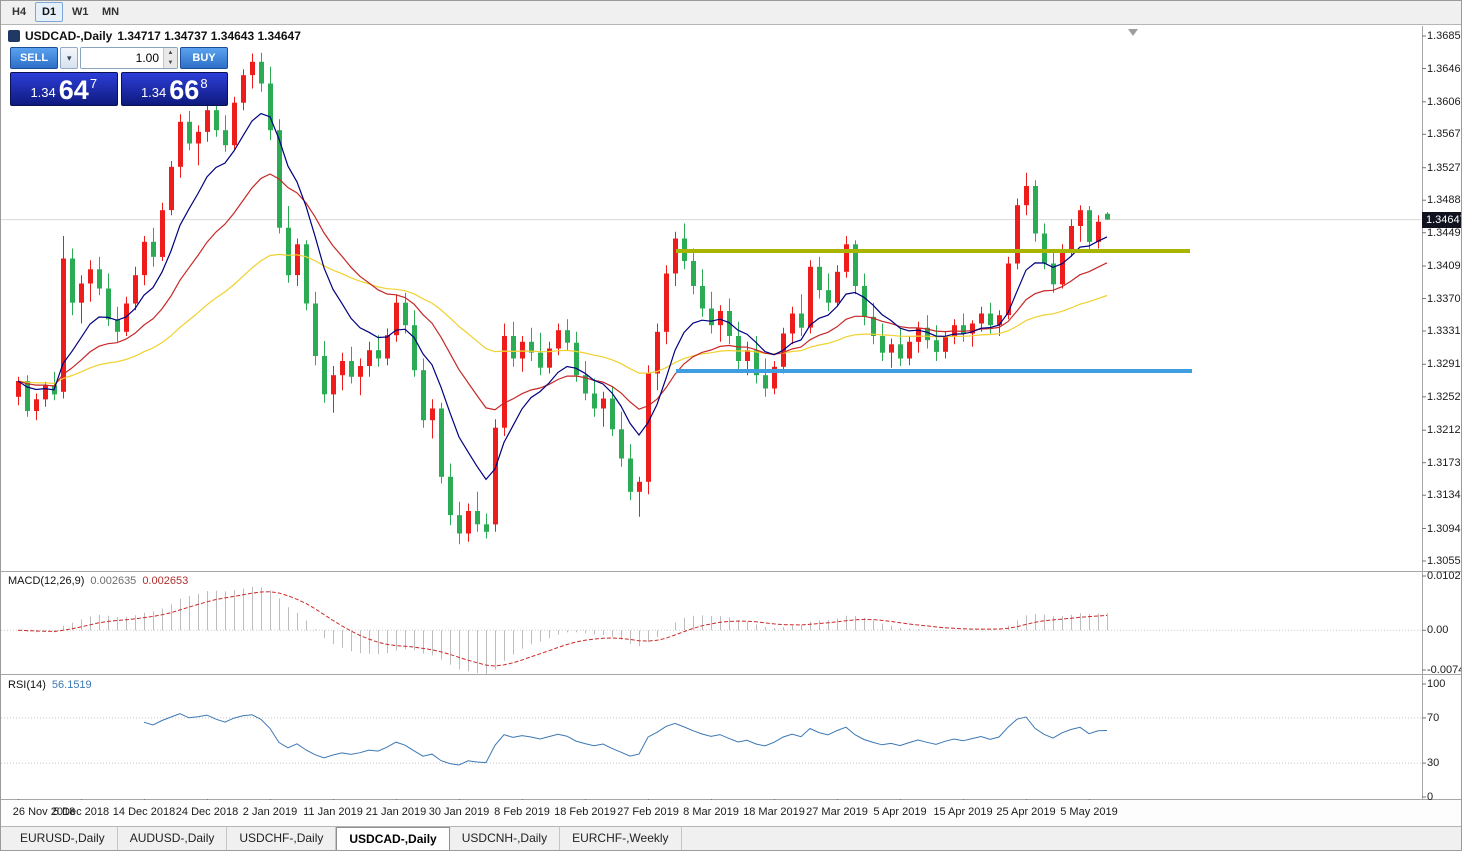 This screenshot has width=1462, height=851. Describe the element at coordinates (1444, 364) in the screenshot. I see `price-axis-label: 1.32910` at that location.